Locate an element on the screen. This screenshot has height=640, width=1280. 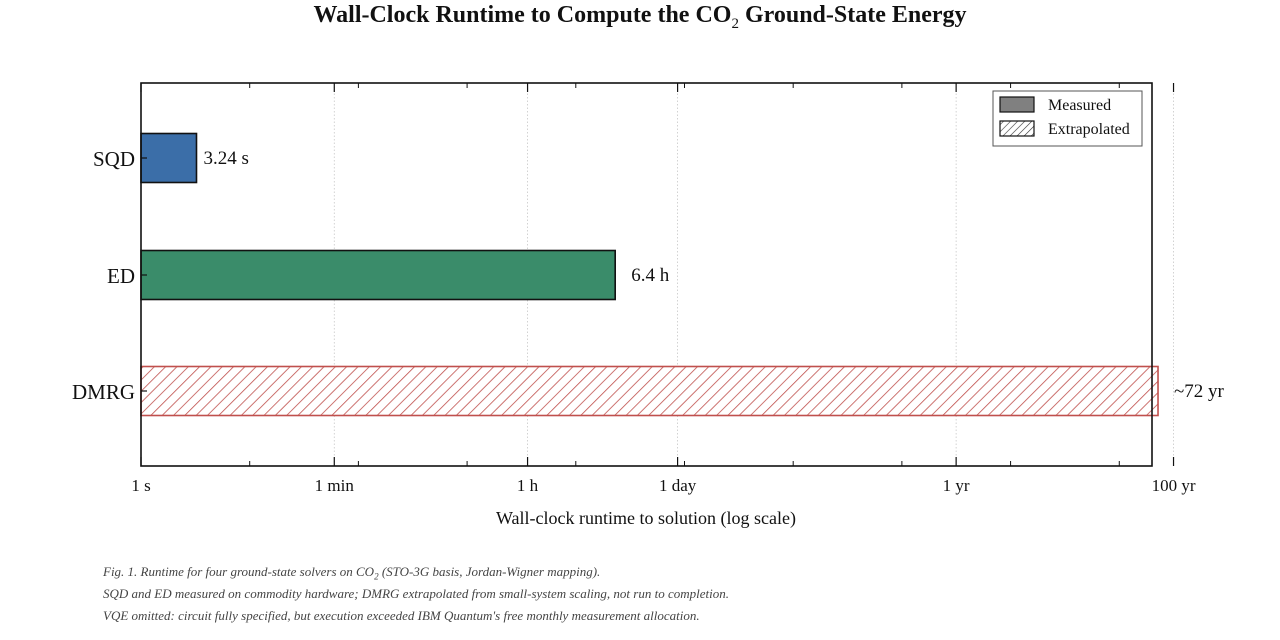
x-tick-label: 1 day is located at coordinates (678, 485).